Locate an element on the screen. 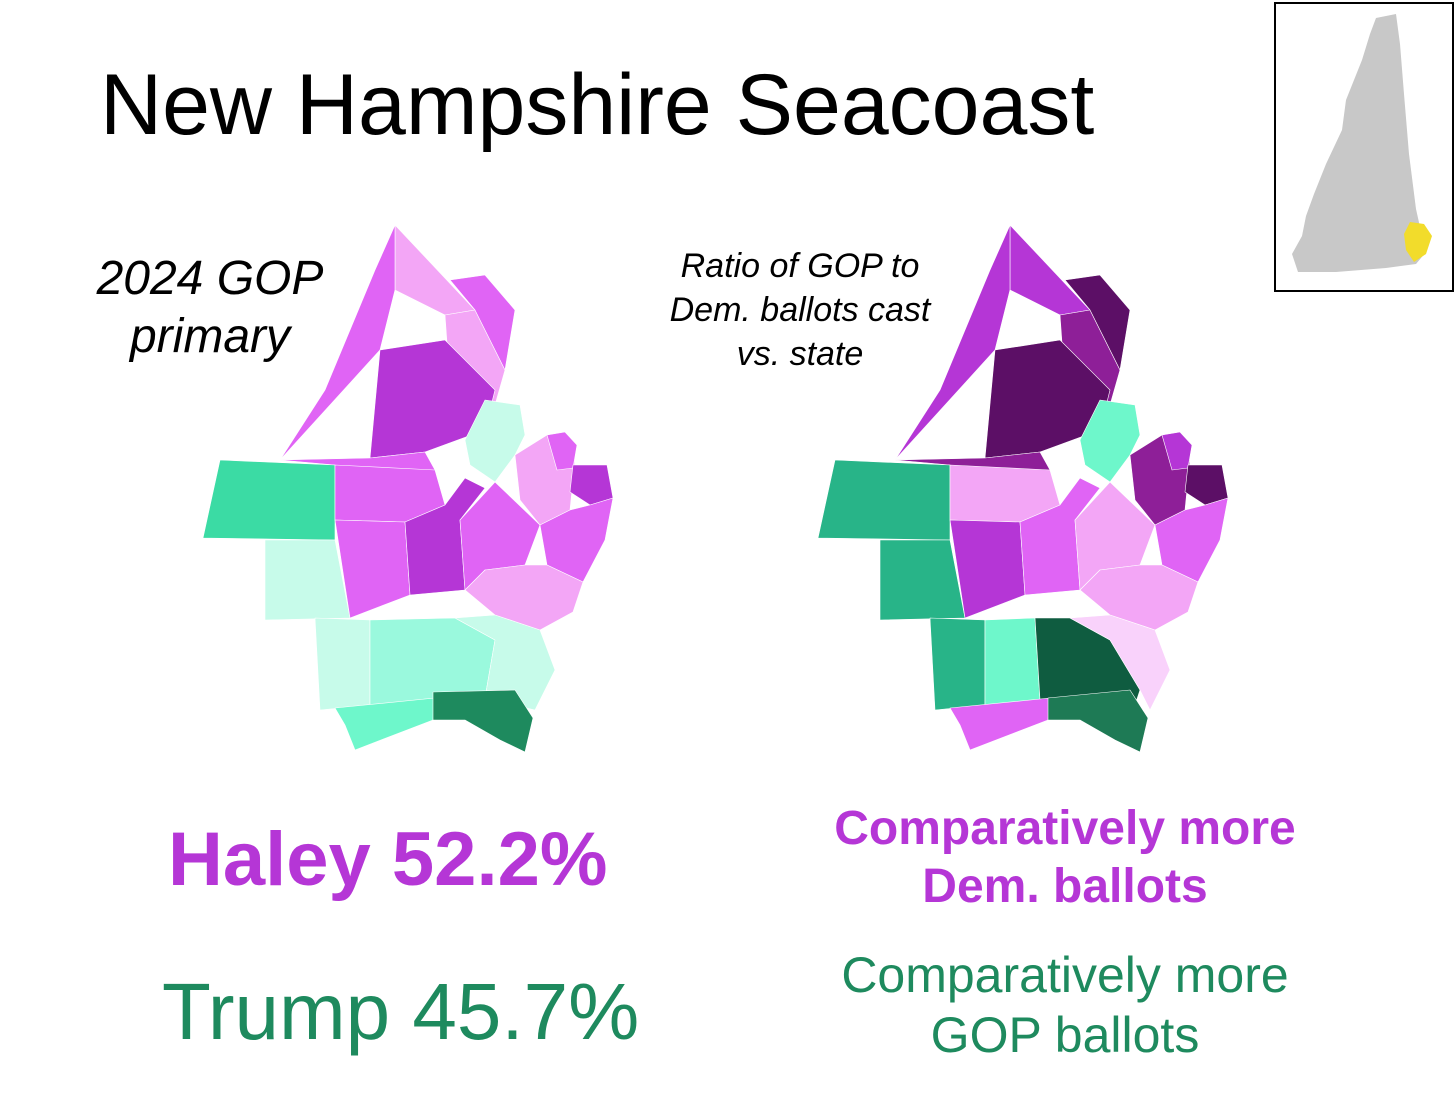  haley-result: Haley 52.2% is located at coordinates (388, 859).